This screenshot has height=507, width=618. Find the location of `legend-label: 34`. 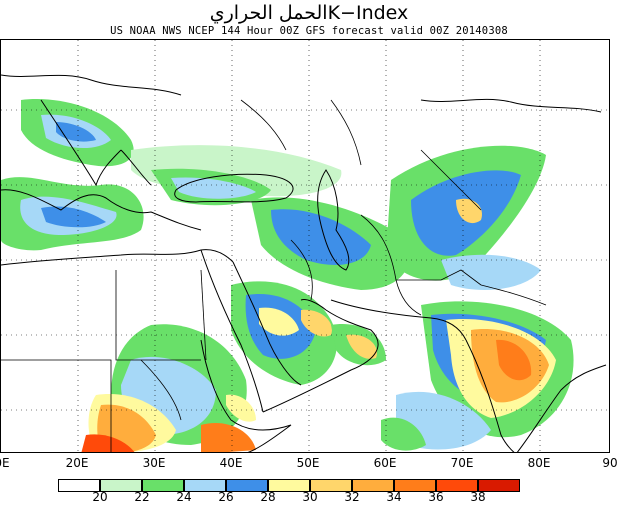

legend-label: 34 is located at coordinates (394, 497).